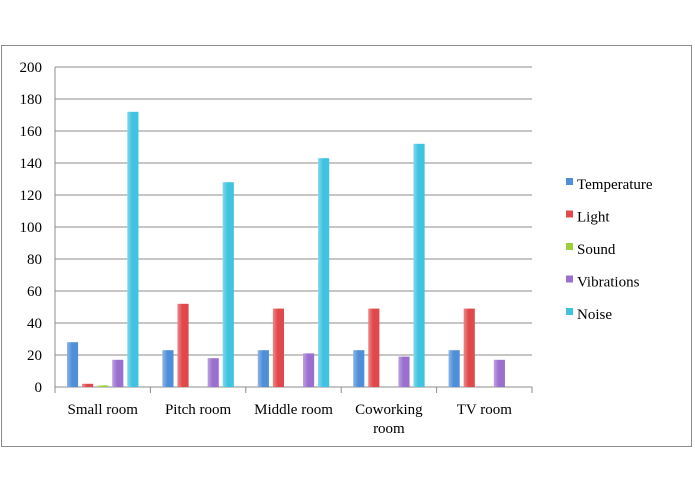 Image resolution: width=695 pixels, height=494 pixels. I want to click on y-tick-label: 0, so click(39, 388).